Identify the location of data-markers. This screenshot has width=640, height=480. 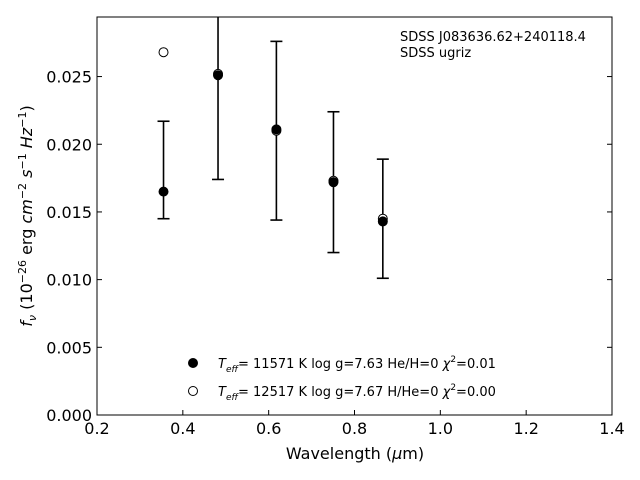
(273, 137).